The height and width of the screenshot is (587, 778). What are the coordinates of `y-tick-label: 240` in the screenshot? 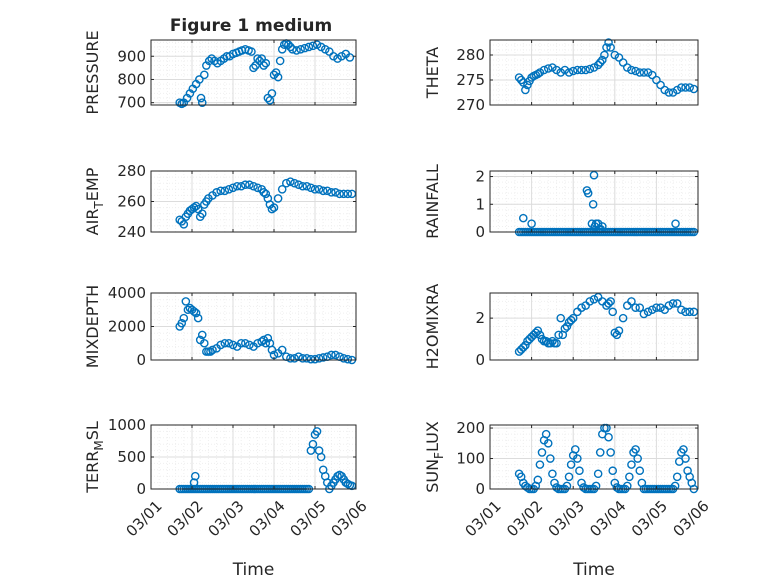 It's located at (131, 232).